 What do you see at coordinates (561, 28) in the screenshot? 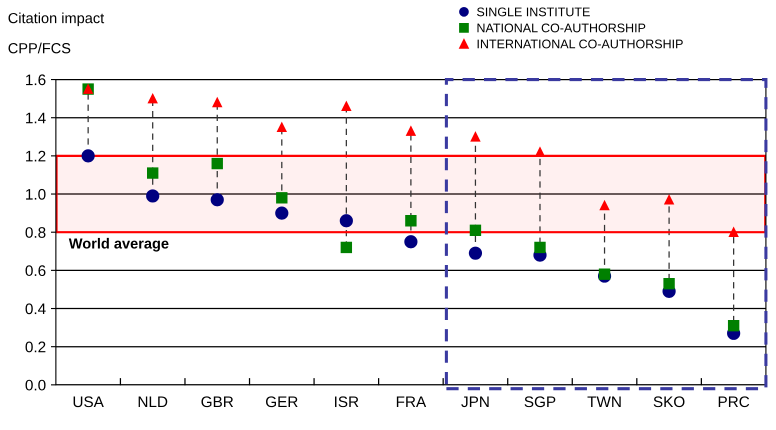
I see `legend-label: NATIONAL CO-AUTHORSHIP` at bounding box center [561, 28].